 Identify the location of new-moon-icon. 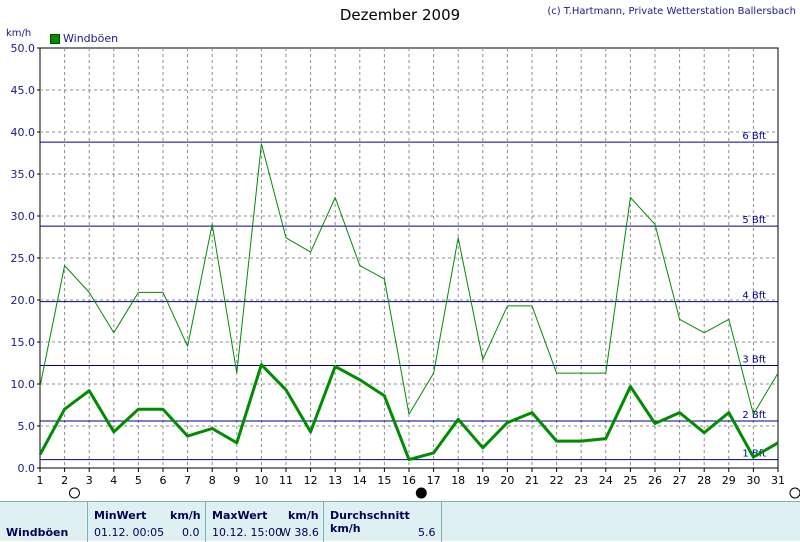
(421, 493).